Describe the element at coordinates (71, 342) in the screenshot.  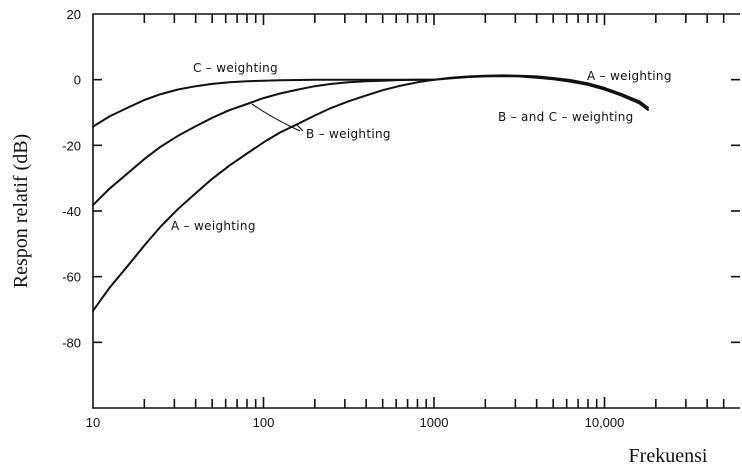
I see `y-tick-label: -80` at that location.